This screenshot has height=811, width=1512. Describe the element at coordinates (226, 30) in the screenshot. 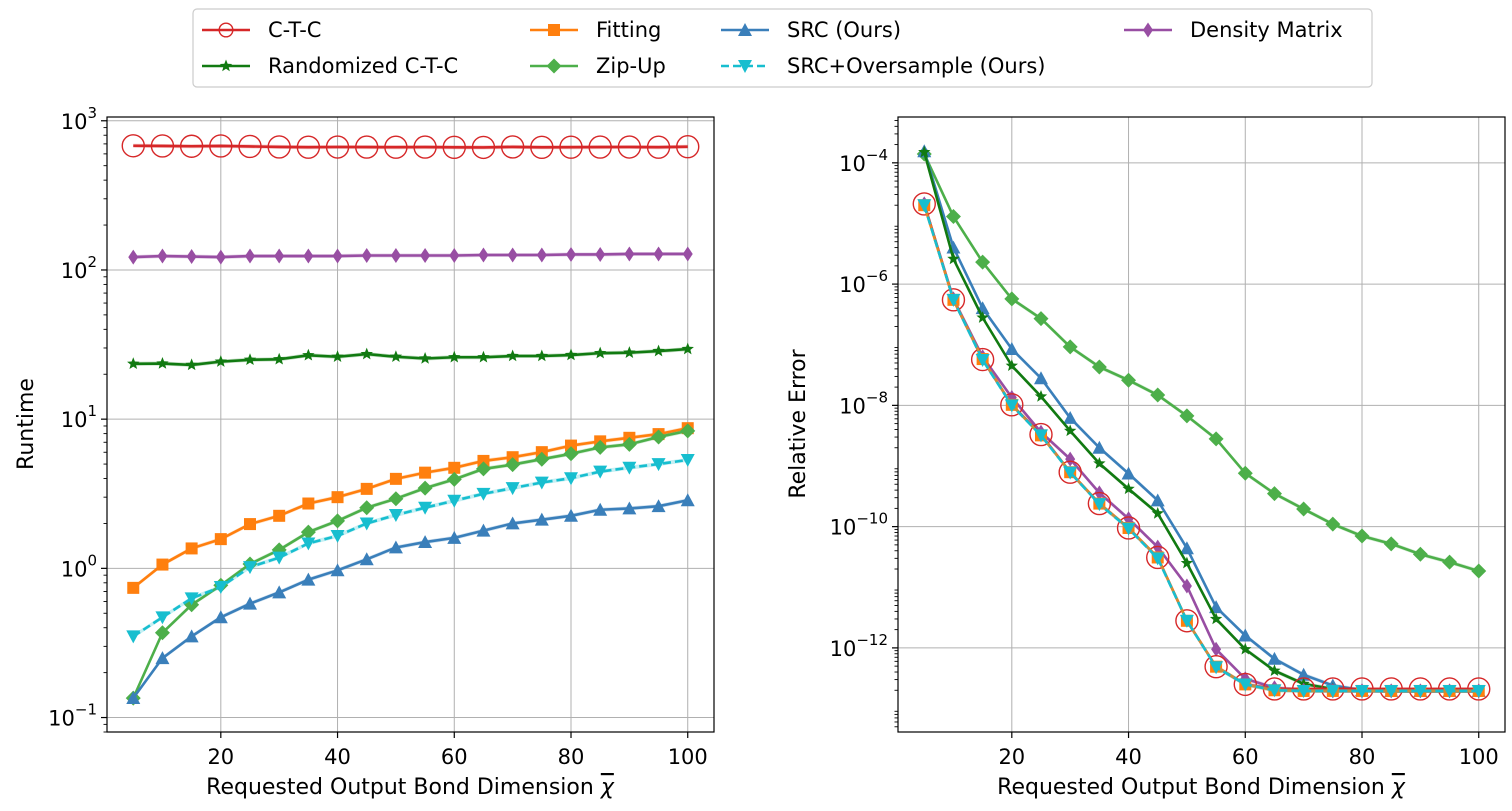

I see `legend-swatch-ctc` at that location.